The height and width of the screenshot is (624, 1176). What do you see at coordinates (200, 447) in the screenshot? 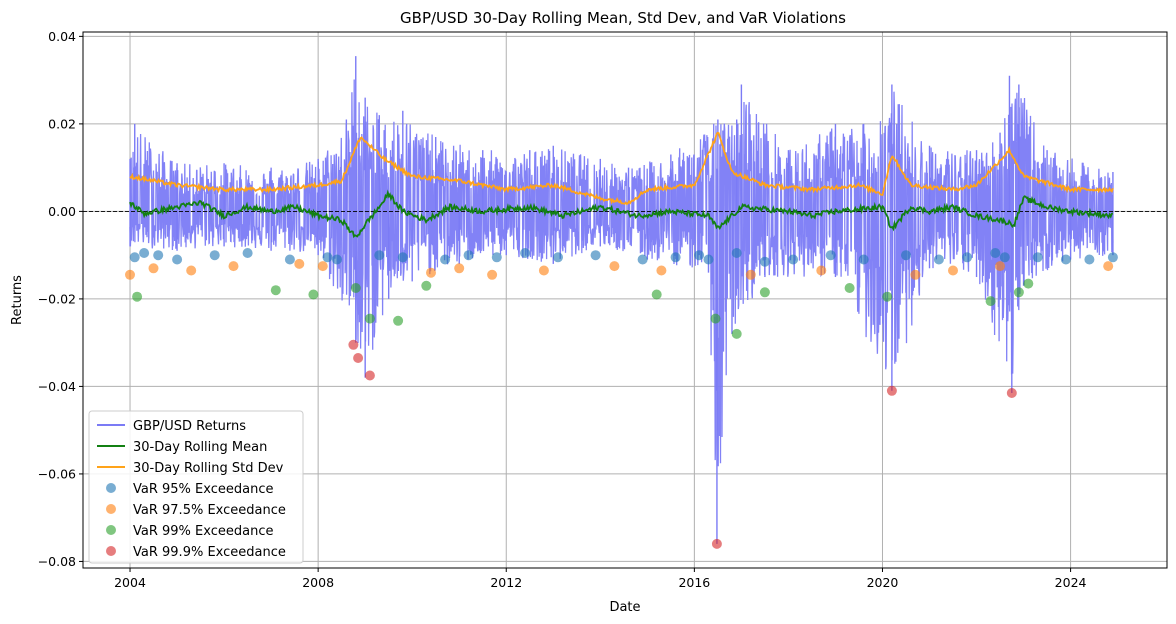
I see `legend-label-mean: 30-Day Rolling Mean` at bounding box center [200, 447].